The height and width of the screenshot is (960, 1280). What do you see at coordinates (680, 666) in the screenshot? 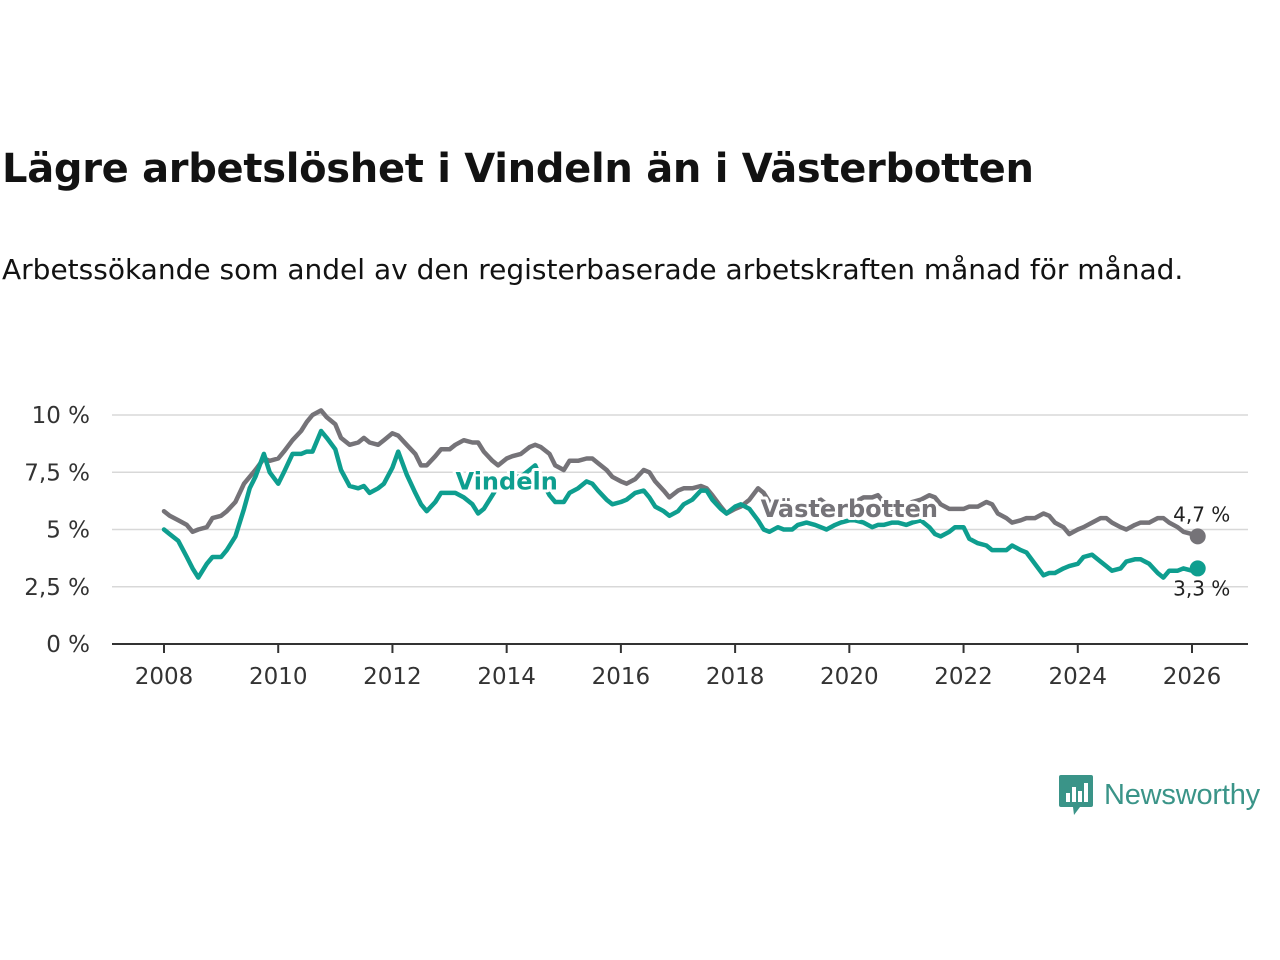
I see `x-axis: 2008 2010 2012 2014 2016 2018 2020 2022 2024 2026` at bounding box center [680, 666].